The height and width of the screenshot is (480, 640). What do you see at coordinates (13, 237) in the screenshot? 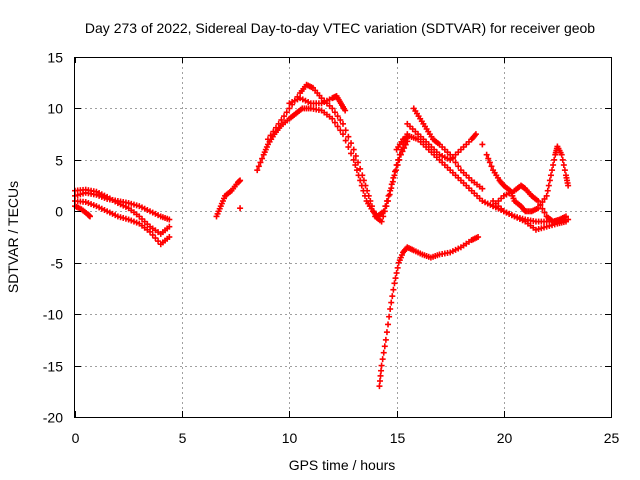
I see `y-axis-label: SDTVAR / TECUs` at bounding box center [13, 237].